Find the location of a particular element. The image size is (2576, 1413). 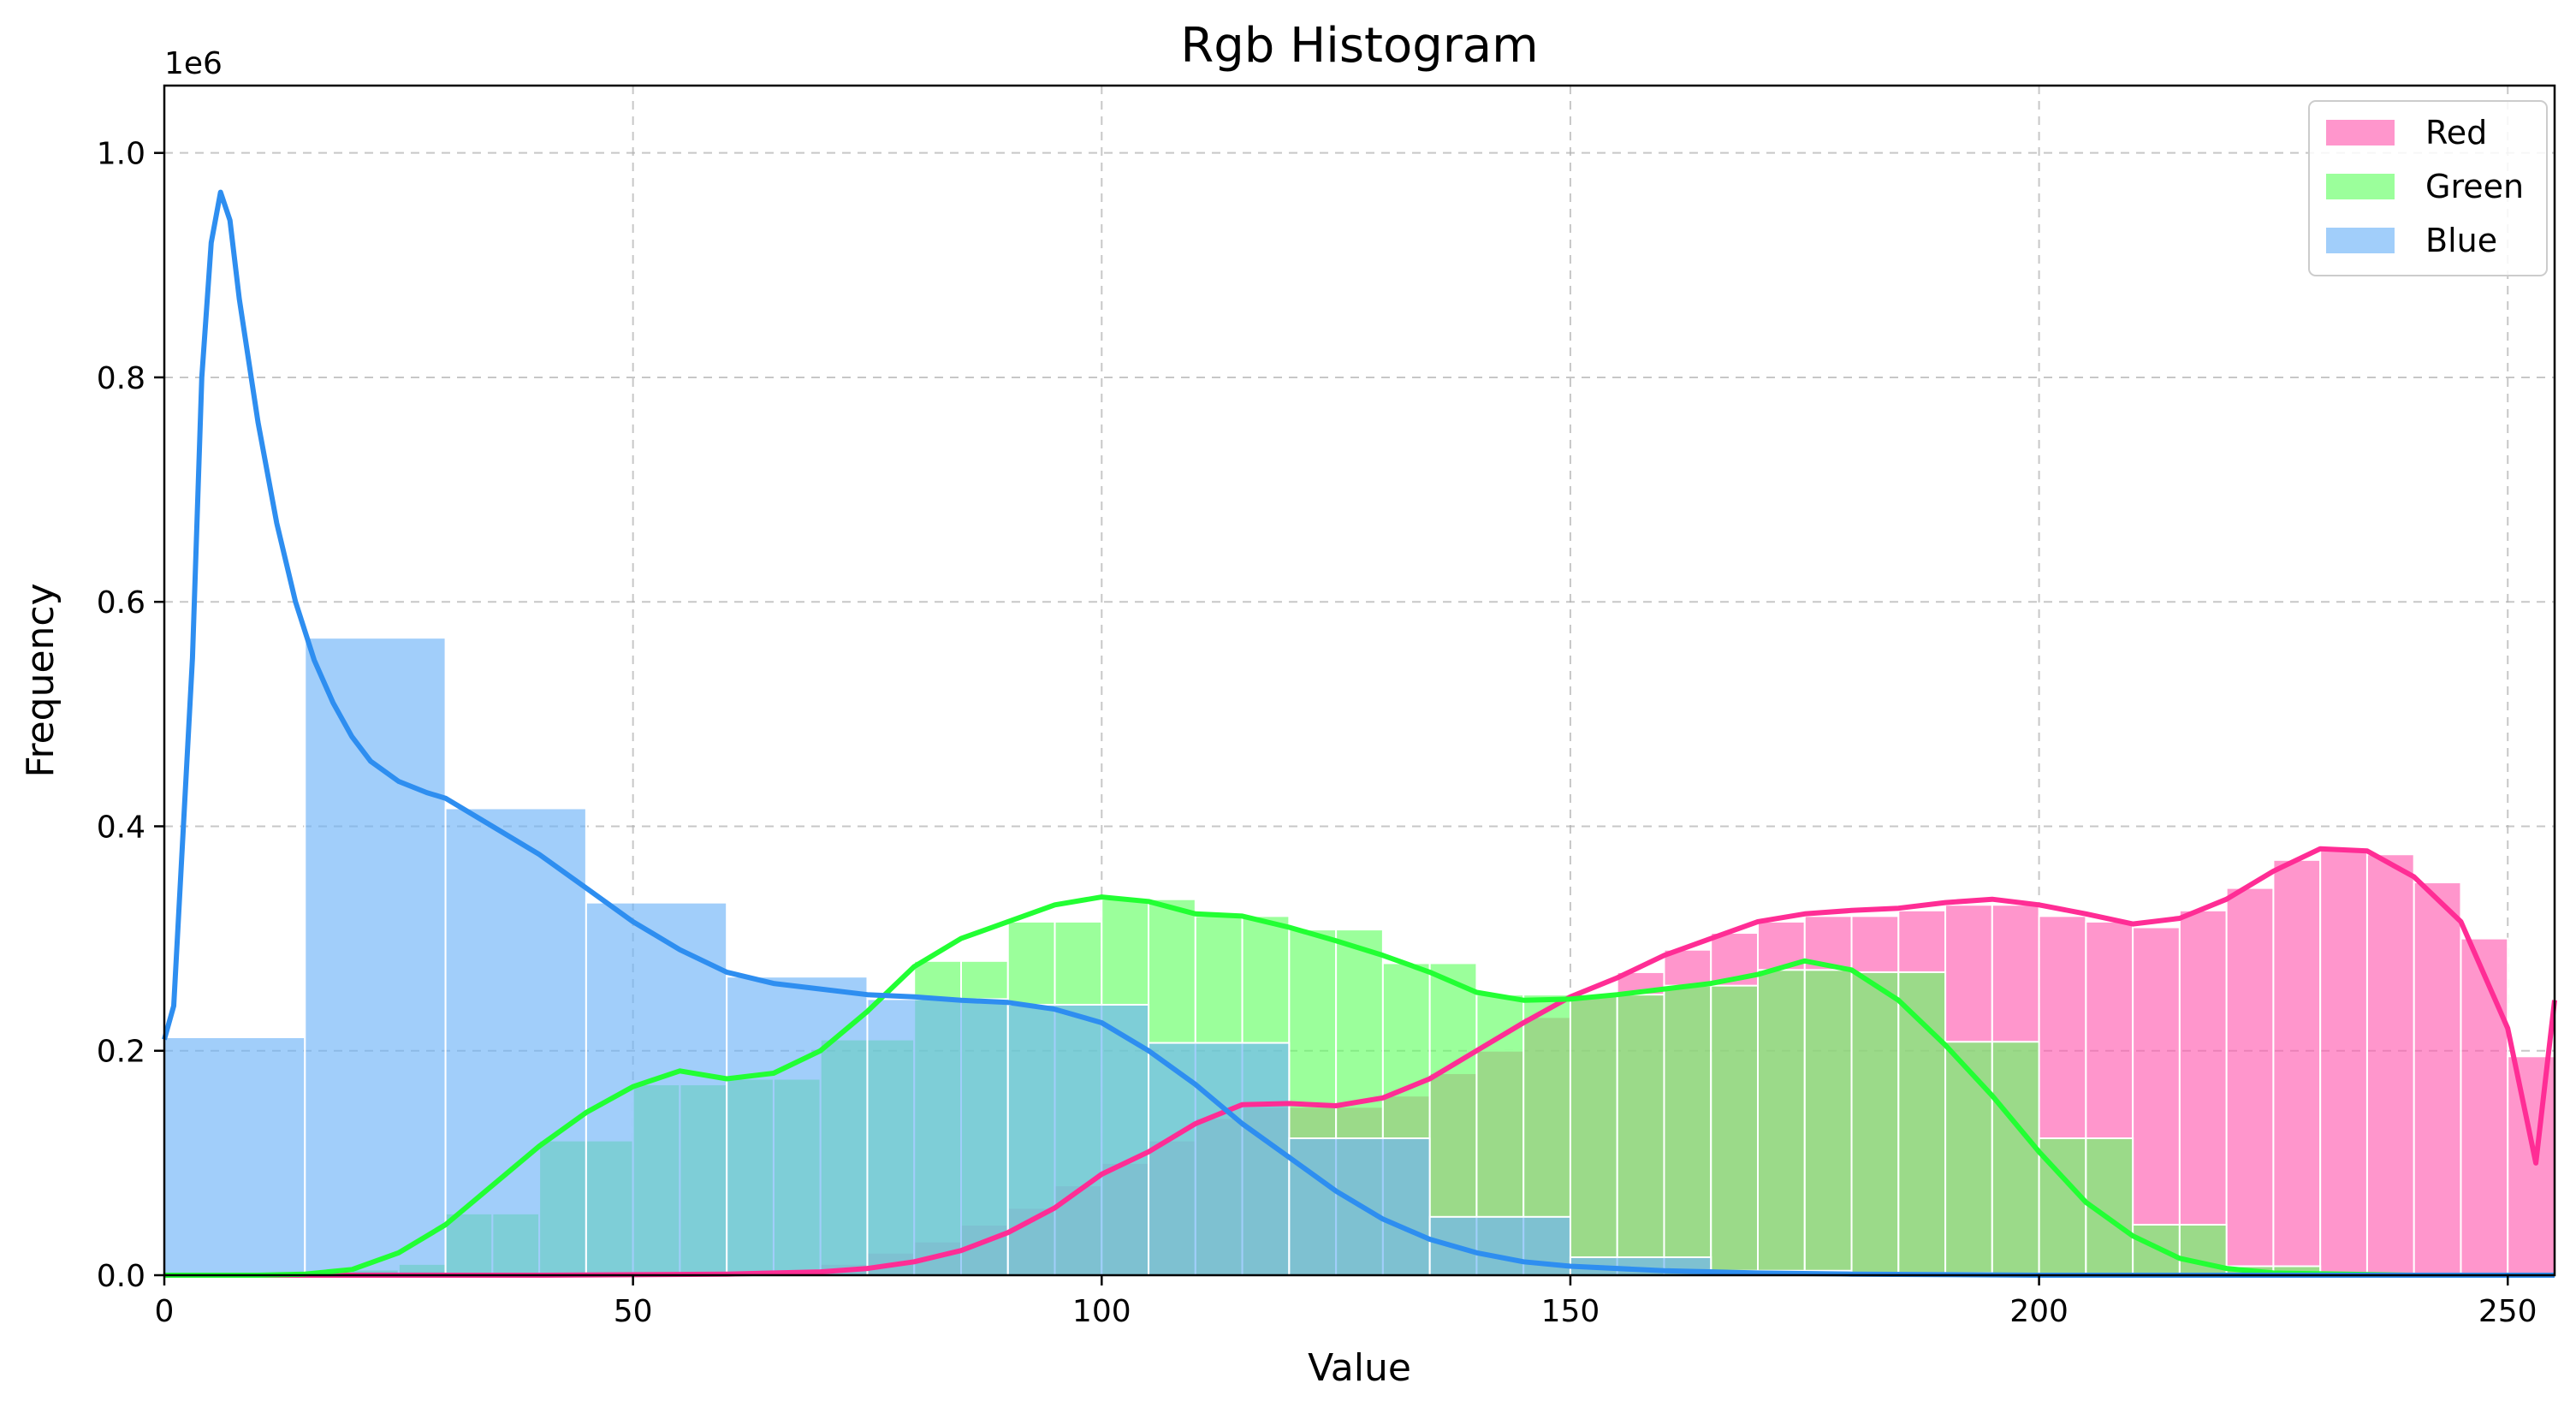

legend-swatch-red is located at coordinates (2360, 132).